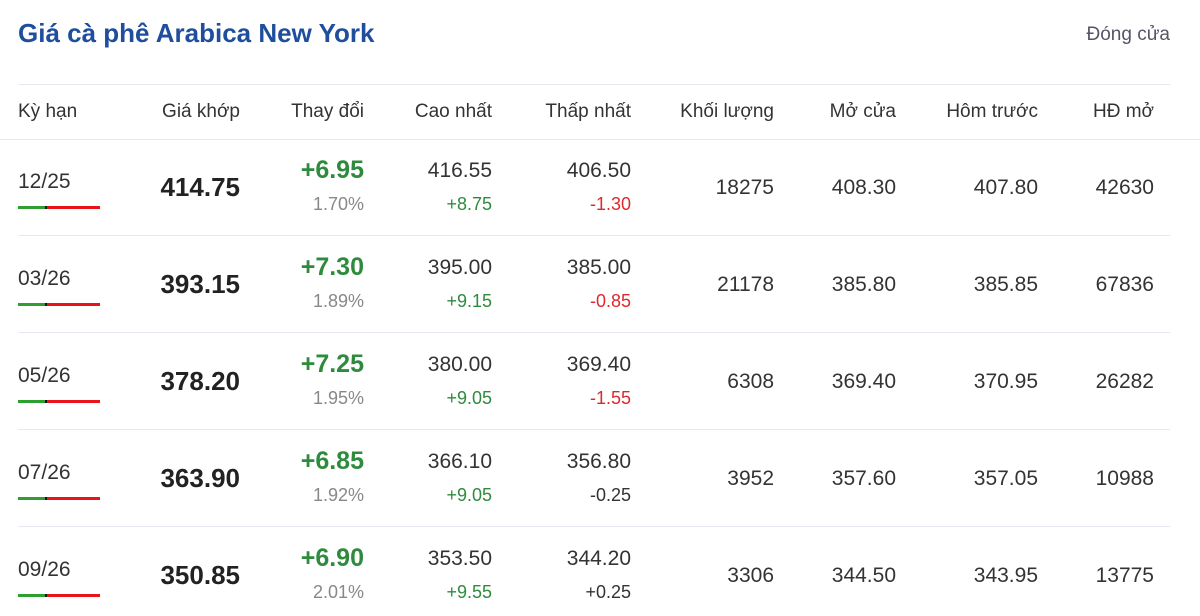  What do you see at coordinates (610, 398) in the screenshot?
I see `low-change: -1.55` at bounding box center [610, 398].